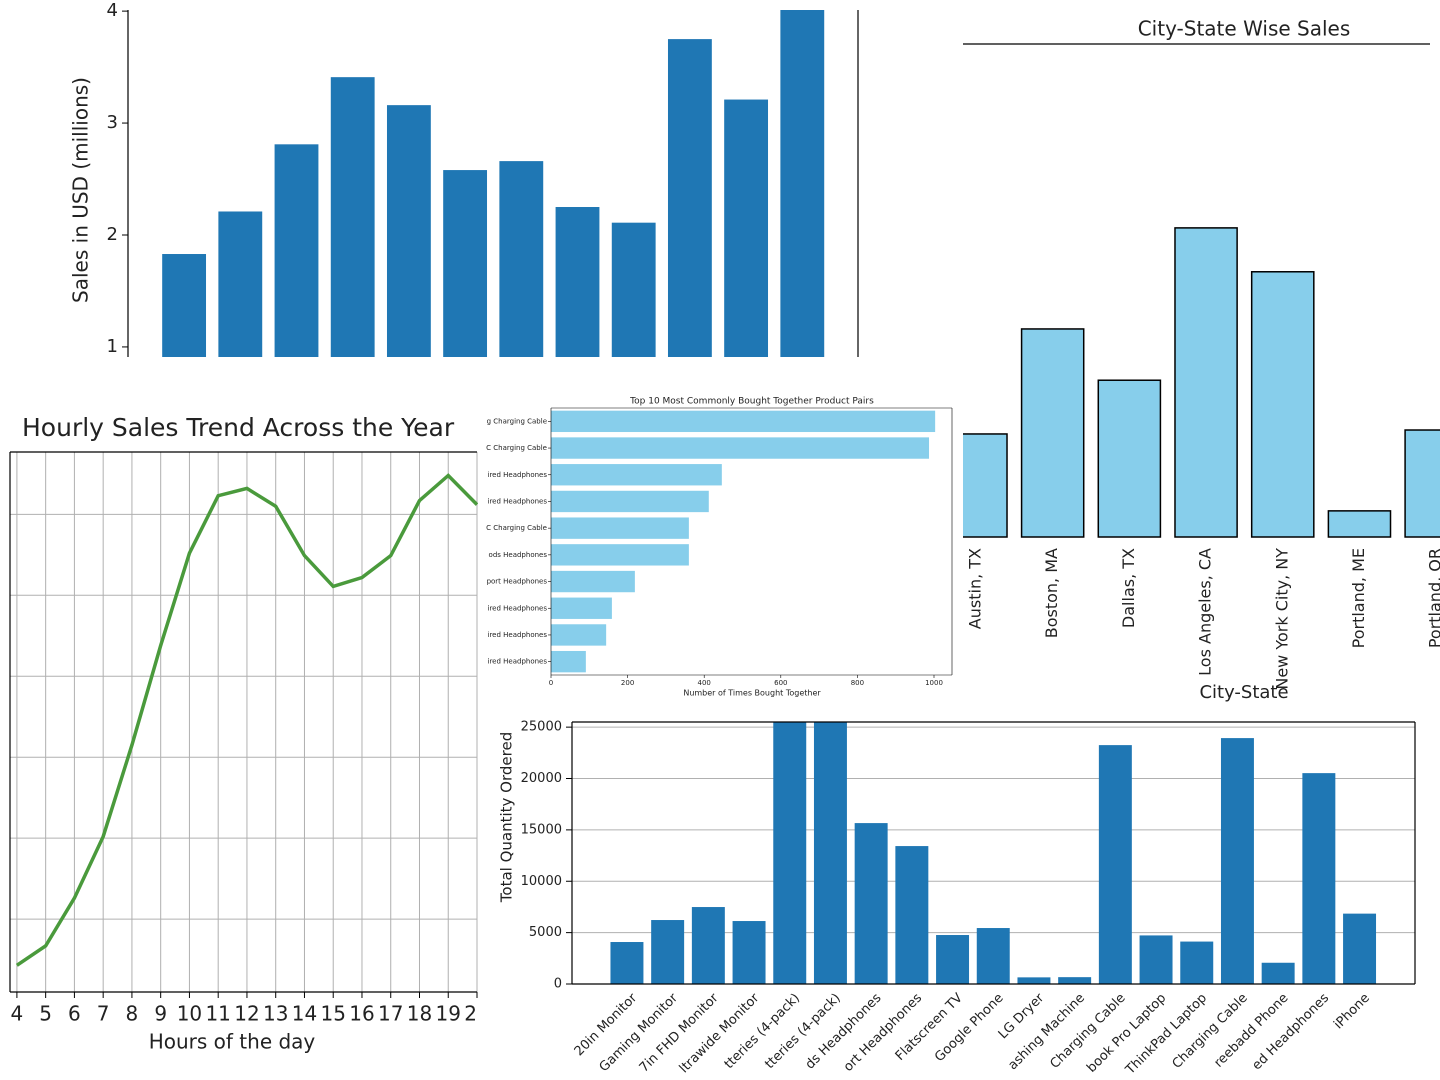 Image resolution: width=1440 pixels, height=1080 pixels. What do you see at coordinates (1352, 1012) in the screenshot?
I see `x-tick-label: iPhone` at bounding box center [1352, 1012].